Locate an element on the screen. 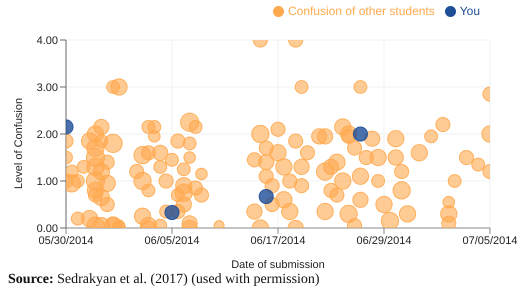 The width and height of the screenshot is (520, 302). y-tick-label: 0.00 is located at coordinates (47, 228).